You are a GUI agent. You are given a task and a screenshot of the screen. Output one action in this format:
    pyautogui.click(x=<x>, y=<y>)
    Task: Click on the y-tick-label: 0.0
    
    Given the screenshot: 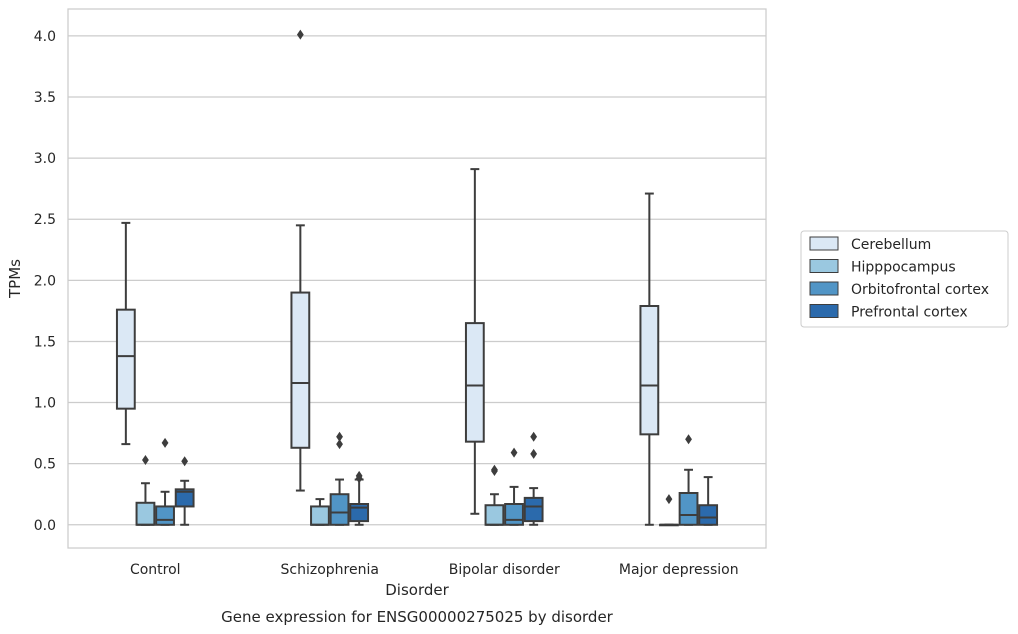 What is the action you would take?
    pyautogui.click(x=45, y=526)
    